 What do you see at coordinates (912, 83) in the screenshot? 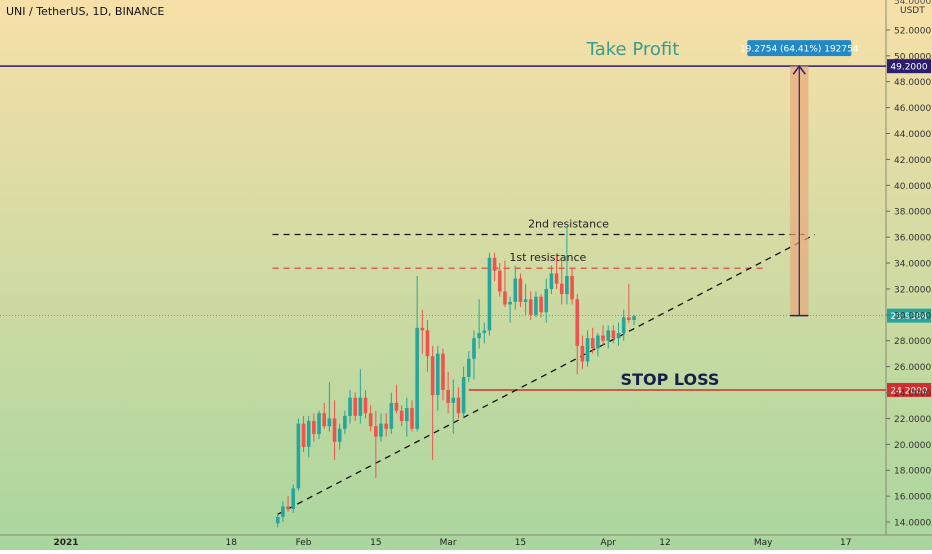
I see `y-tick-label: 48.0000` at bounding box center [912, 83].